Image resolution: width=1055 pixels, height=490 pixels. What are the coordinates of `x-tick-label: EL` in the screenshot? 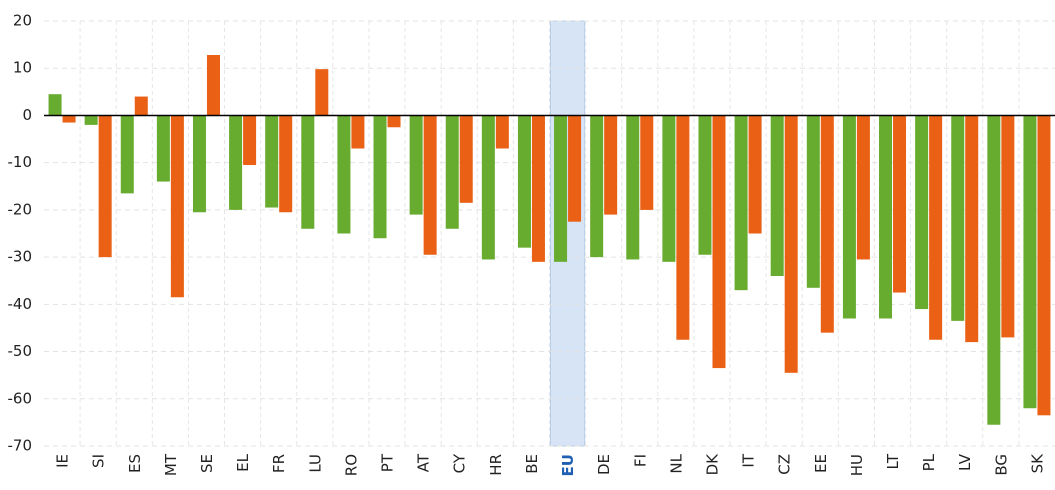 It's located at (243, 462).